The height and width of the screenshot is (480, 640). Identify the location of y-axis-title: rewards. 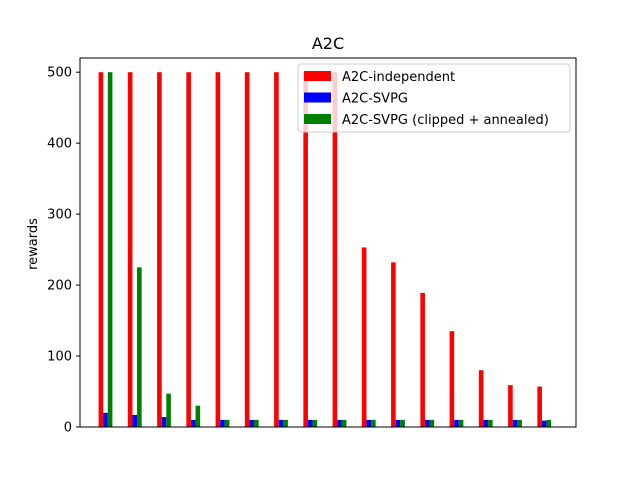
(33, 244).